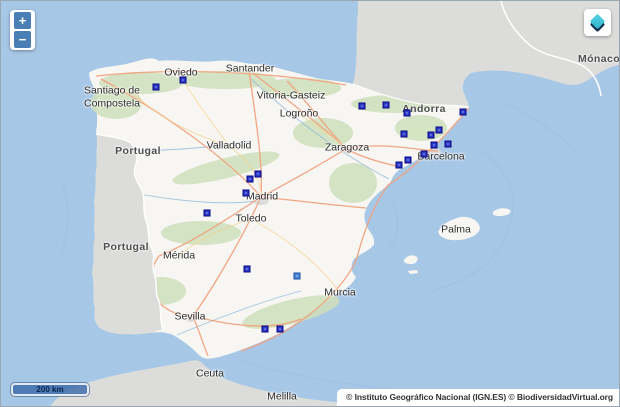 The height and width of the screenshot is (407, 620). What do you see at coordinates (456, 229) in the screenshot?
I see `map-label-palma: Palma` at bounding box center [456, 229].